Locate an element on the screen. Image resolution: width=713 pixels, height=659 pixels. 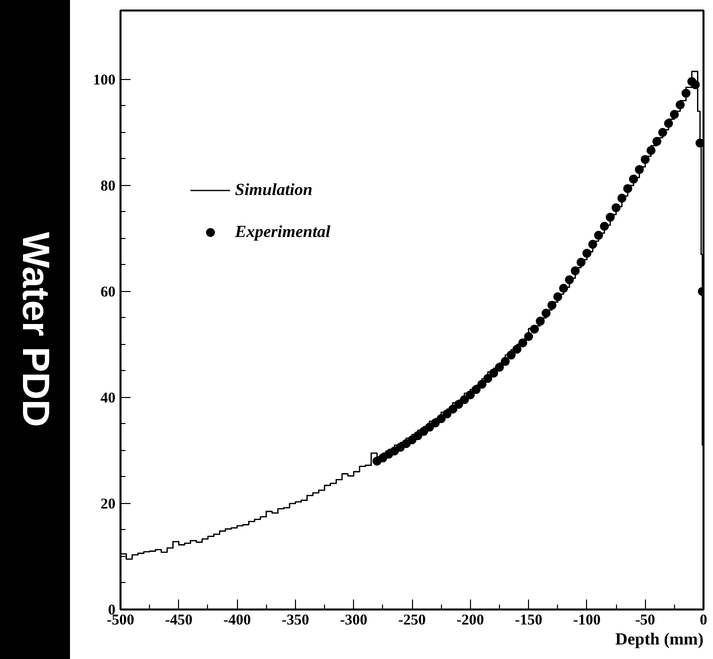
x-tick-label: -400 is located at coordinates (237, 620).